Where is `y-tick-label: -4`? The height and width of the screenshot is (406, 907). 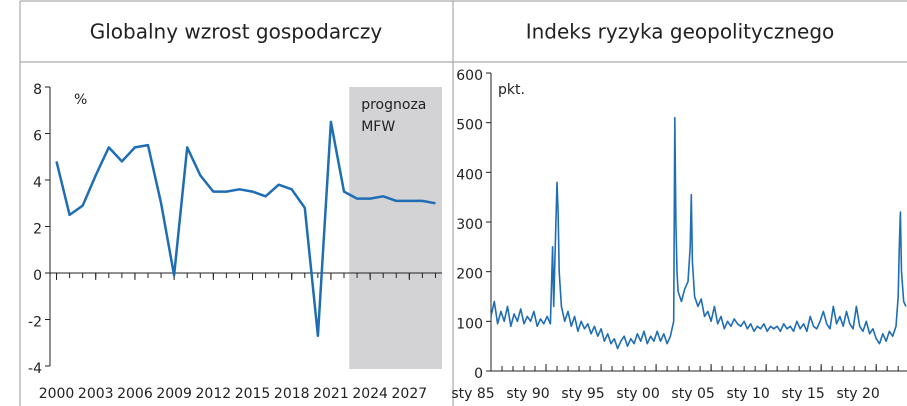
y-tick-label: -4 is located at coordinates (35, 369).